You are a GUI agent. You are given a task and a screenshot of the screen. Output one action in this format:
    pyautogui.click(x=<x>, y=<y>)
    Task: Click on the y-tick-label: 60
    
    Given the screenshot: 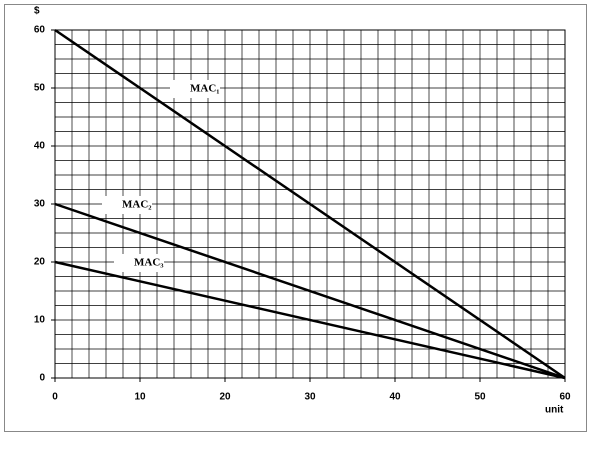 What is the action you would take?
    pyautogui.click(x=40, y=30)
    